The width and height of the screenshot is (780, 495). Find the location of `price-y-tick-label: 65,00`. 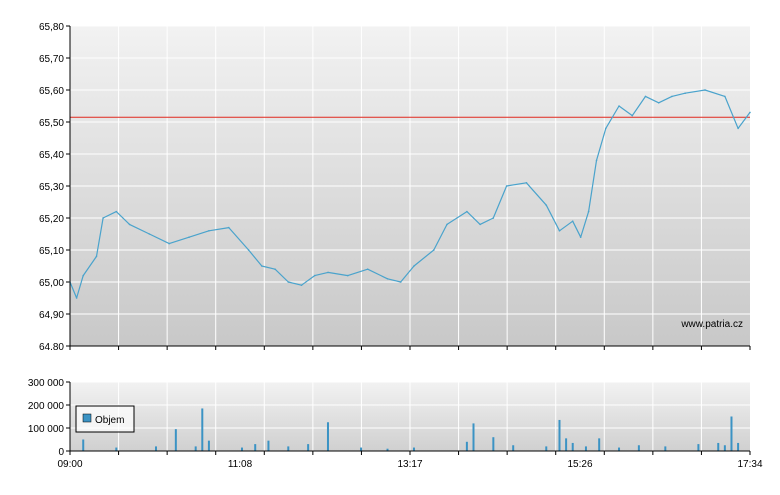

price-y-tick-label: 65,00 is located at coordinates (51, 283).